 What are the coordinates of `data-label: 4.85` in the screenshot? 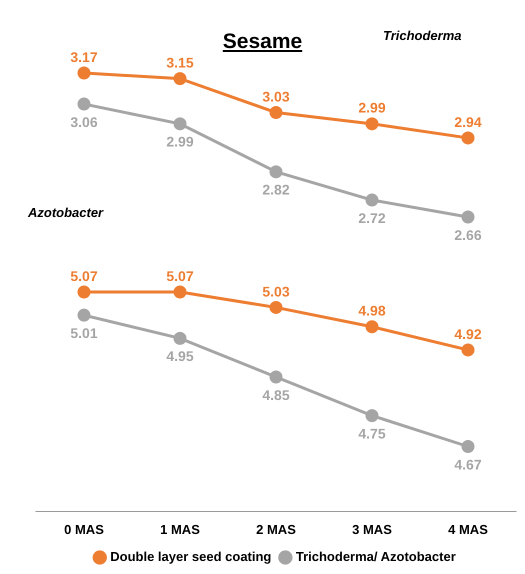 It's located at (276, 394).